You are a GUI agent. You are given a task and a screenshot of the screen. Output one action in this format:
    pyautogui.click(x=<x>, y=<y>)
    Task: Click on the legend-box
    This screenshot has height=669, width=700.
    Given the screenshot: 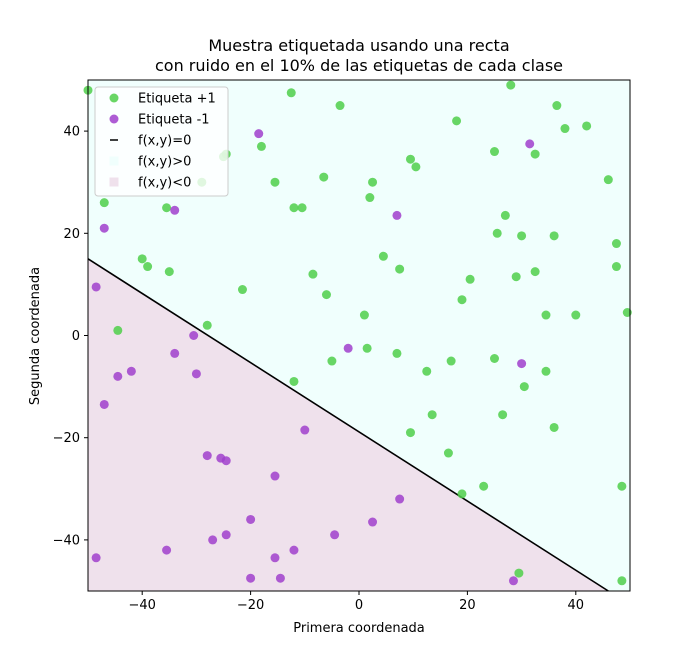 What is the action you would take?
    pyautogui.click(x=161, y=141)
    